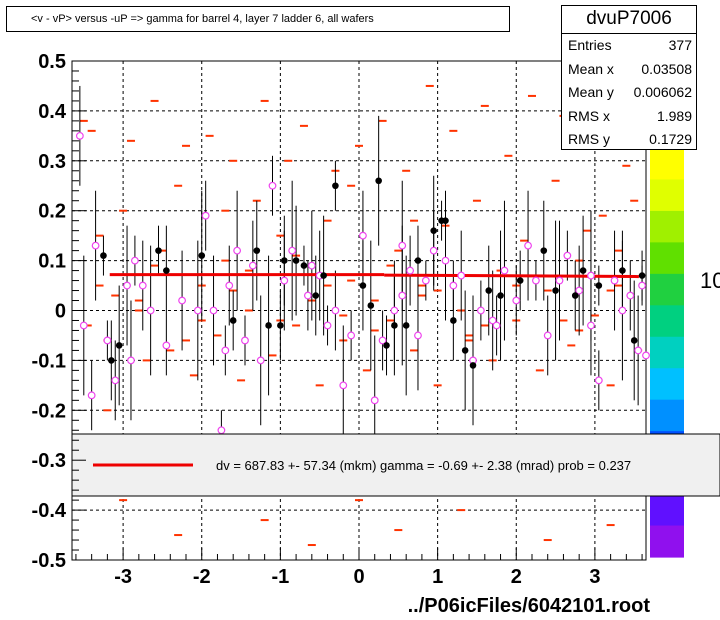  Describe the element at coordinates (52, 212) in the screenshot. I see `y-tick-label: 0.2` at that location.